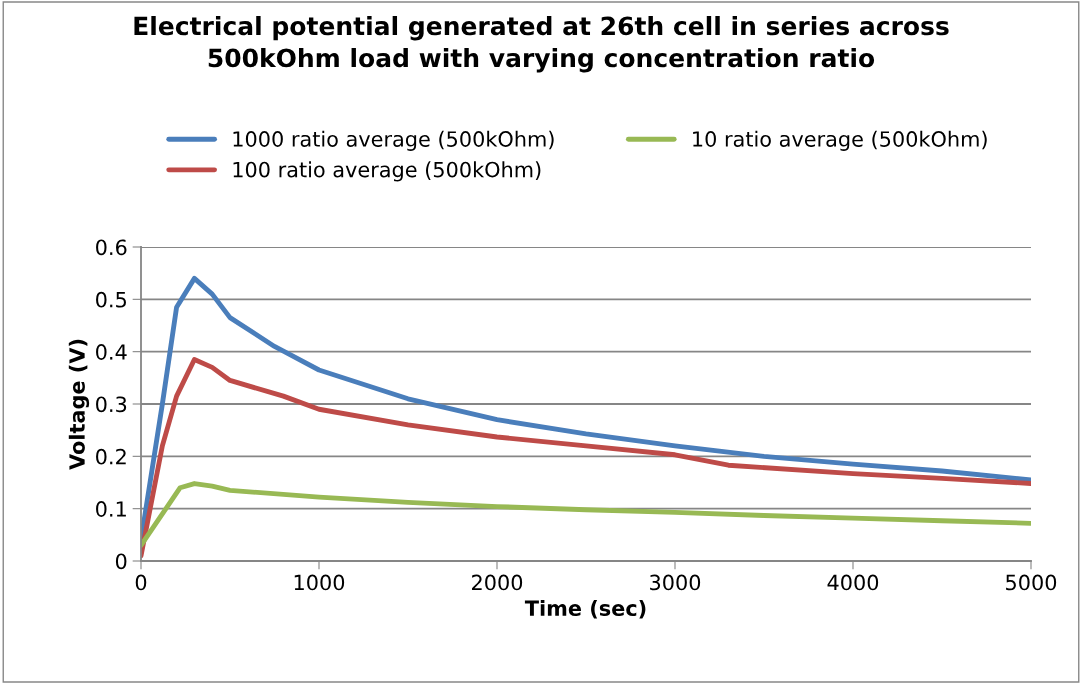 This screenshot has width=1082, height=684. What do you see at coordinates (1031, 582) in the screenshot?
I see `x-tick-label: 5000` at bounding box center [1031, 582].